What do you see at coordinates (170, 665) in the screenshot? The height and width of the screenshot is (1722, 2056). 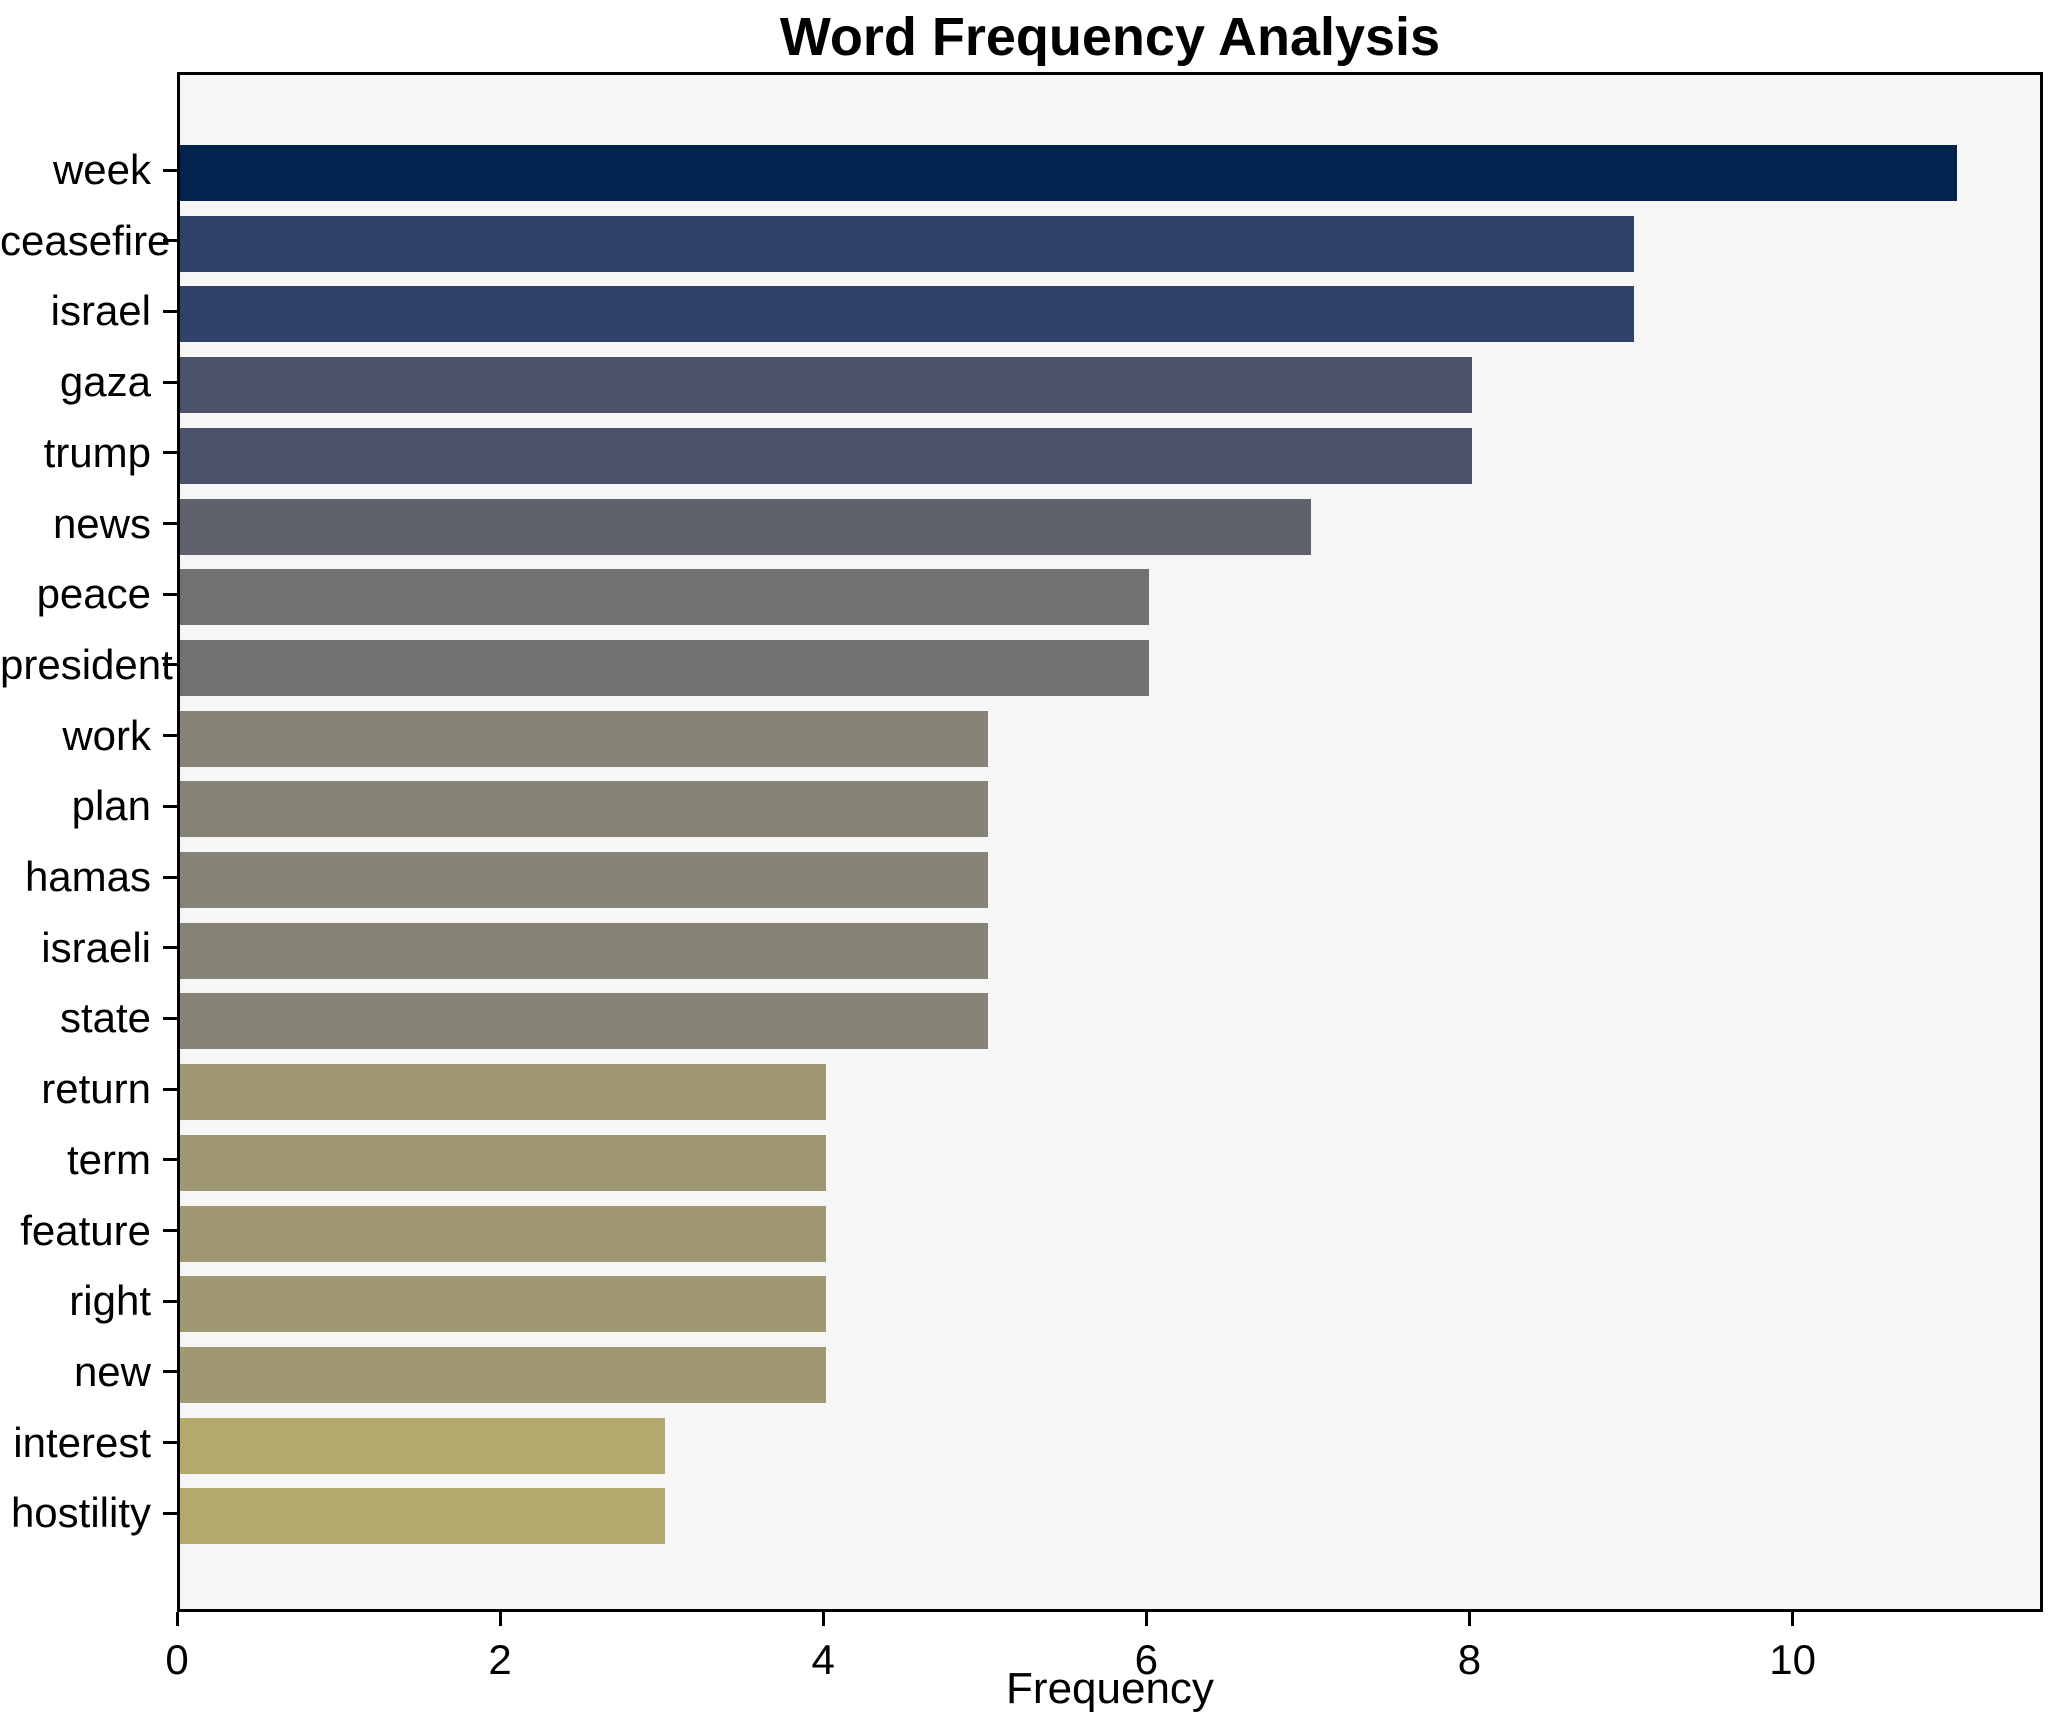 I see `y-tick-president` at bounding box center [170, 665].